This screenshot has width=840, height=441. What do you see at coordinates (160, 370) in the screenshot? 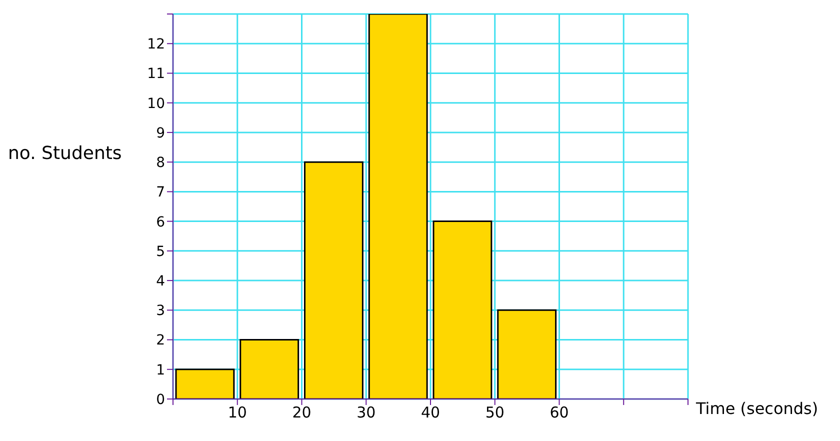
I see `y-tick-label: 1` at bounding box center [160, 370].